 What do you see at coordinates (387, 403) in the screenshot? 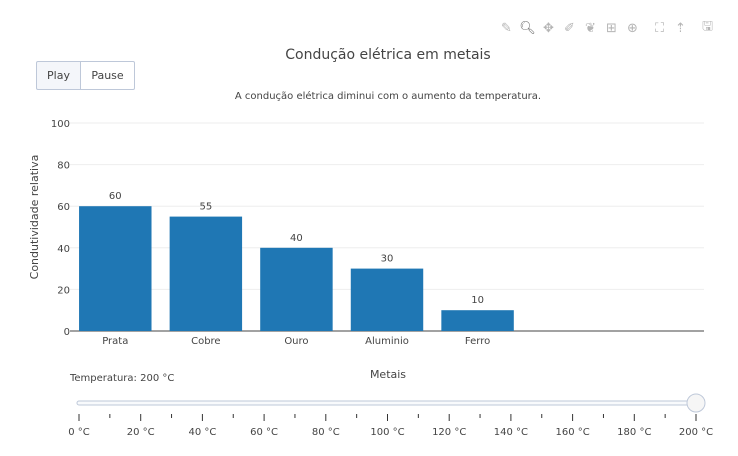
I see `slider-rail` at bounding box center [387, 403].